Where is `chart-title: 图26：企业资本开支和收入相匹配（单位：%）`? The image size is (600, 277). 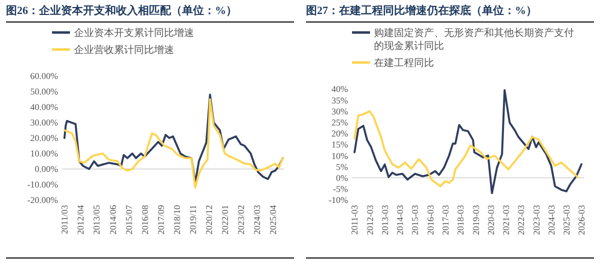 chart-title: 图26：企业资本开支和收入相匹配（单位：%） is located at coordinates (121, 10).